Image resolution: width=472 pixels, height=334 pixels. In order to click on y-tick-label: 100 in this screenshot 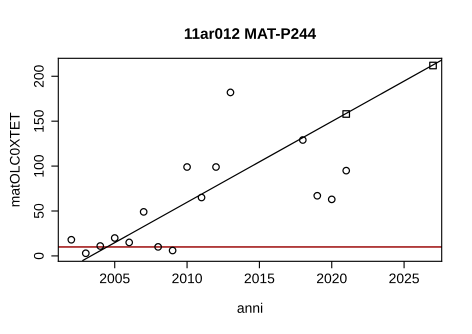, I will do `click(39, 166)`.